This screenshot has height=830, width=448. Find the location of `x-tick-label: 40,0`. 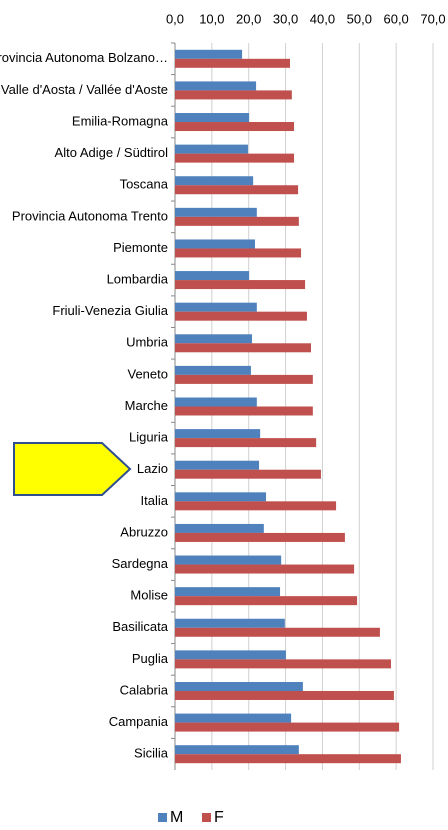

x-tick-label: 40,0 is located at coordinates (322, 18).